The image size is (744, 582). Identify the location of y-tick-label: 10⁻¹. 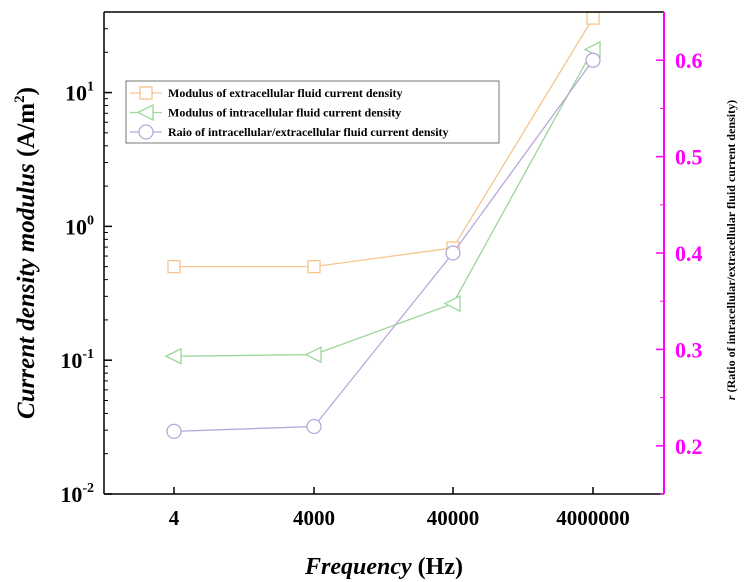
(77, 360).